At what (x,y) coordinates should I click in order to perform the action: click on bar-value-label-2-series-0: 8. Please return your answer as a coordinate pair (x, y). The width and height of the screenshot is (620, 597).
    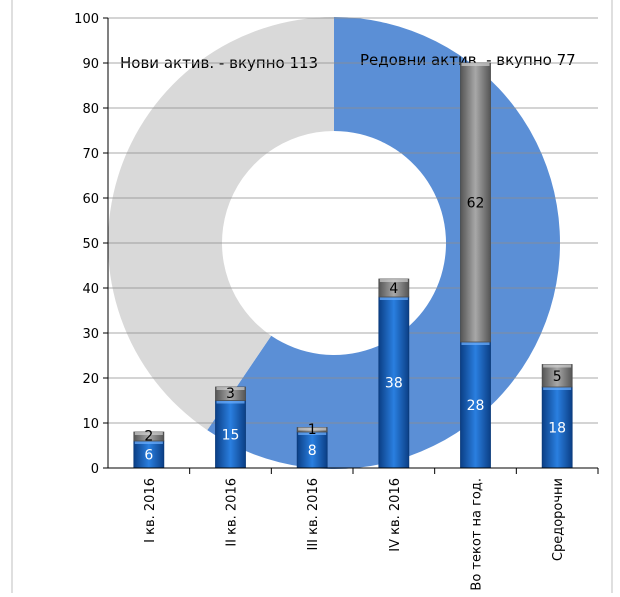
    Looking at the image, I should click on (312, 451).